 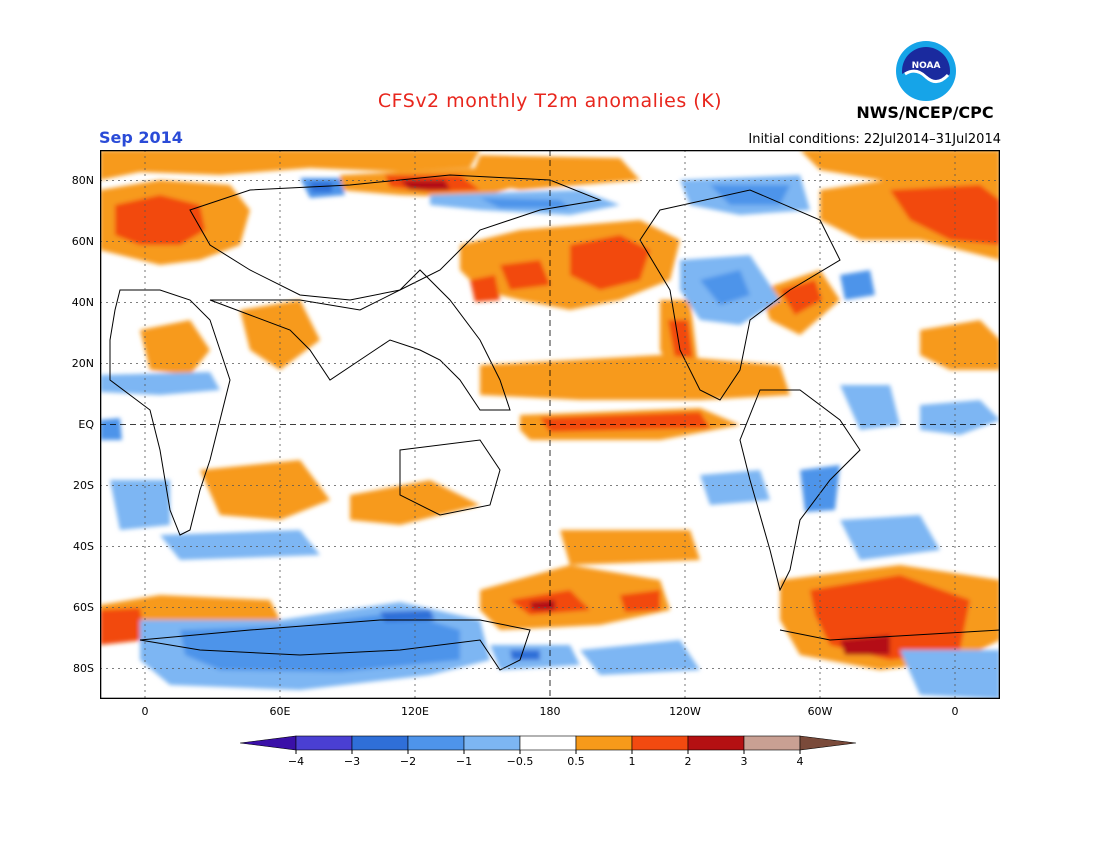 I want to click on lat-label: 40S, so click(x=83, y=546).